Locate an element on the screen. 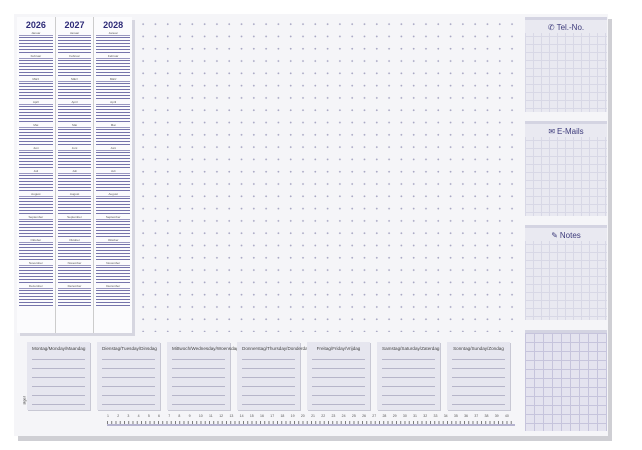 The image size is (642, 450). month-name: September is located at coordinates (74, 218).